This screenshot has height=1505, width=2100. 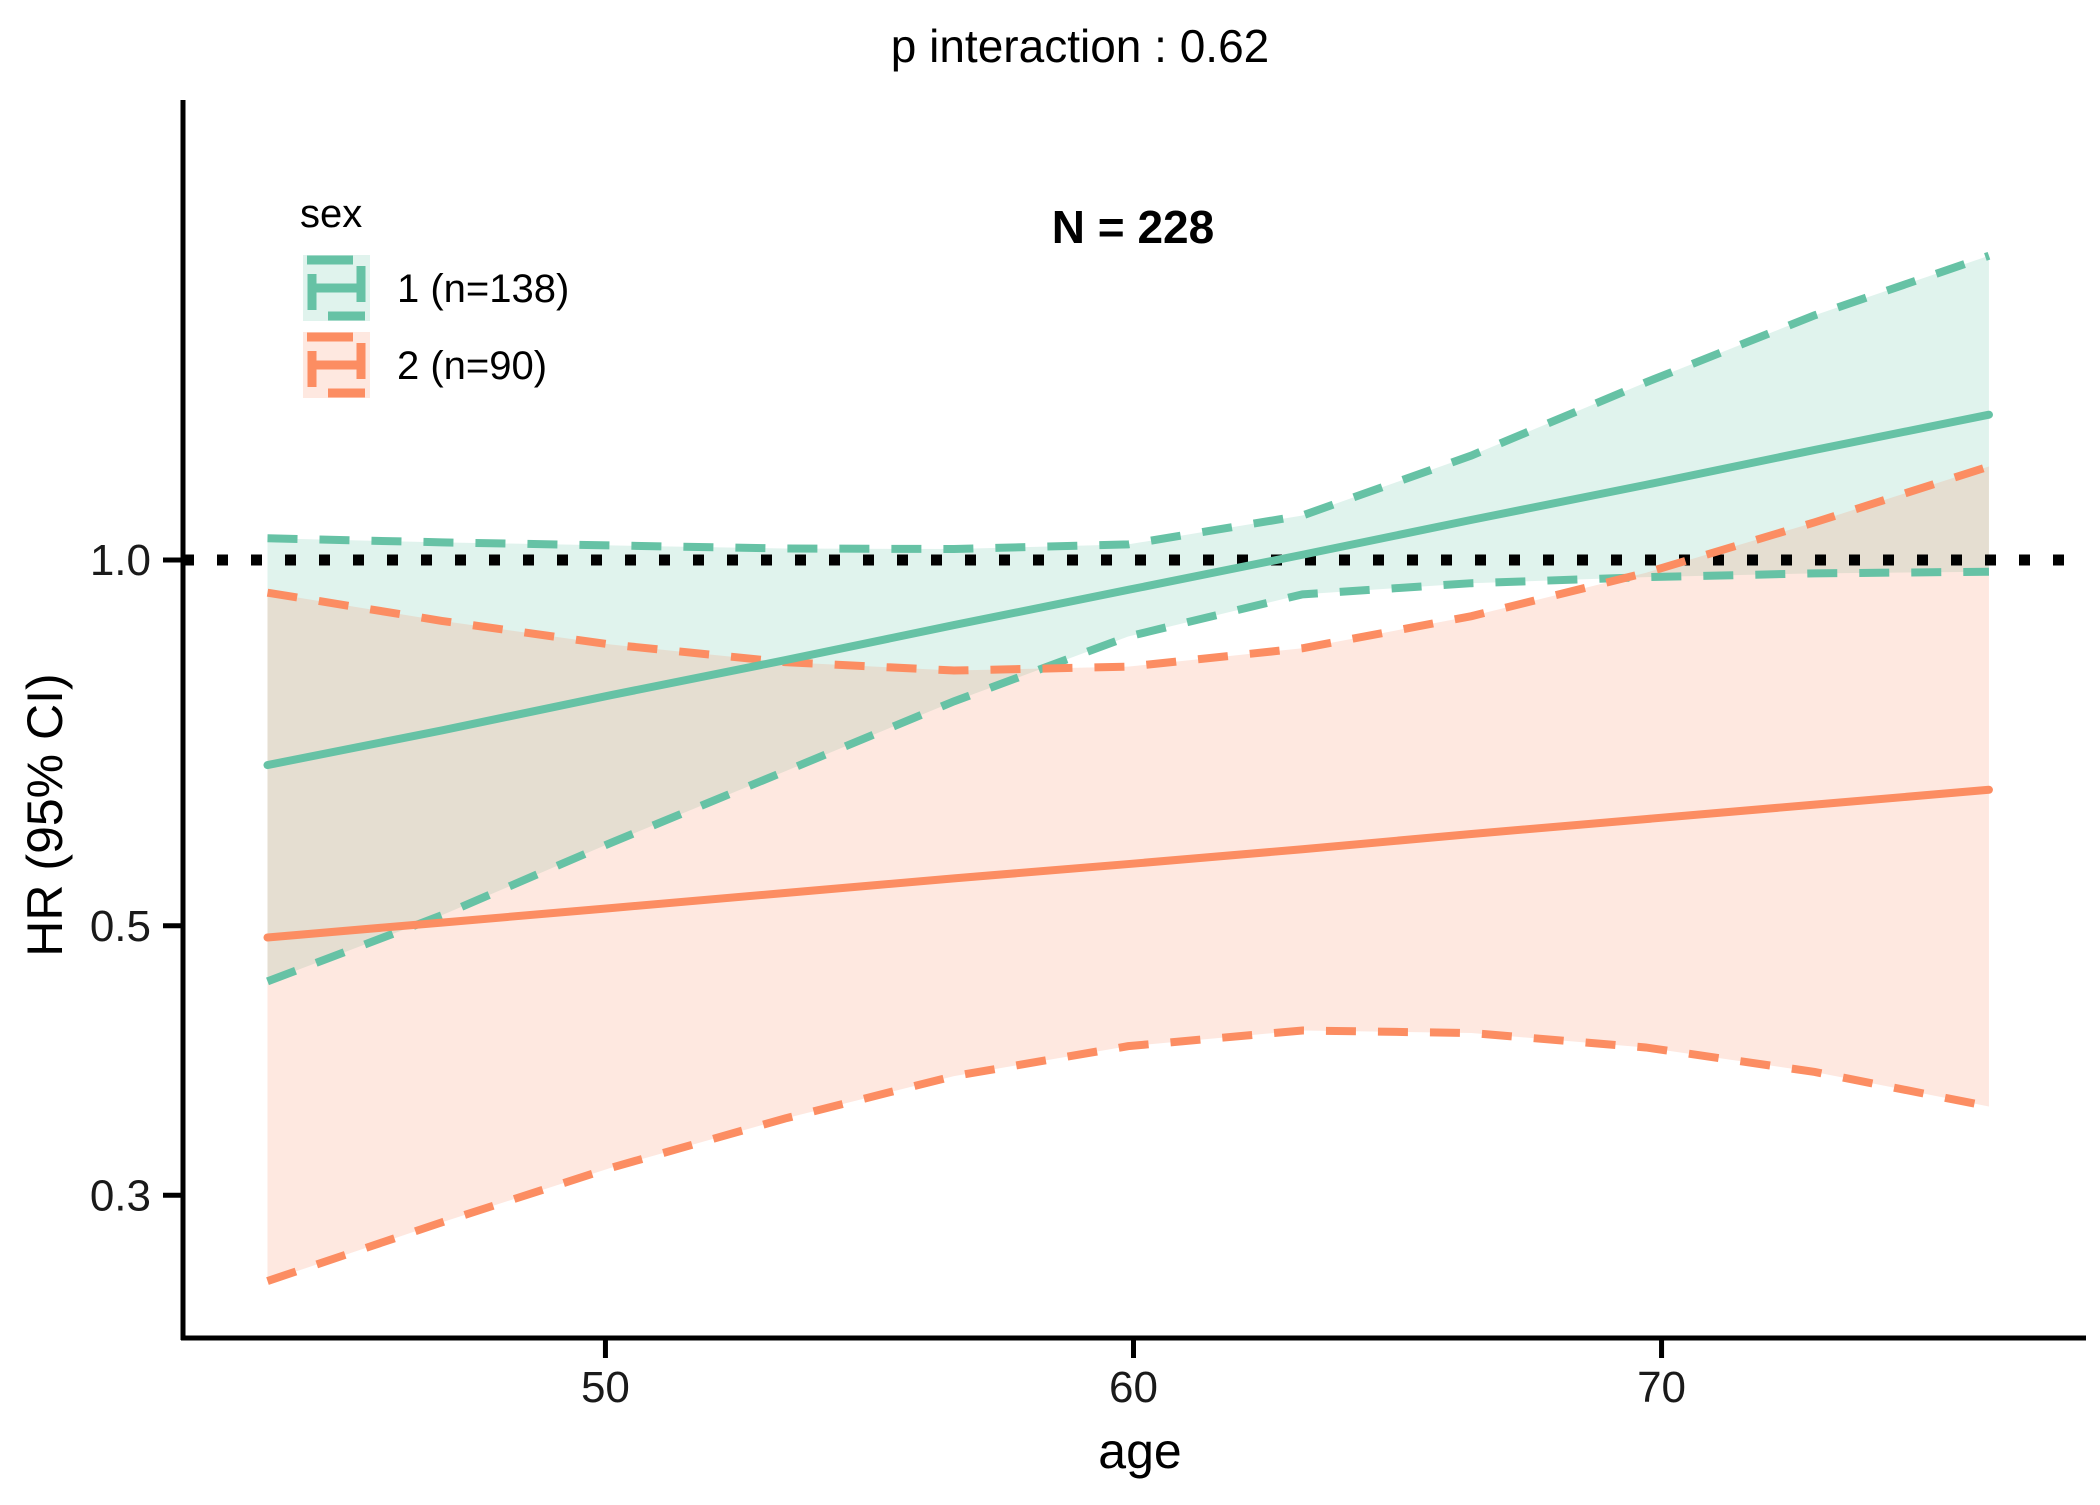 What do you see at coordinates (605, 1387) in the screenshot?
I see `x-tick-label: 50` at bounding box center [605, 1387].